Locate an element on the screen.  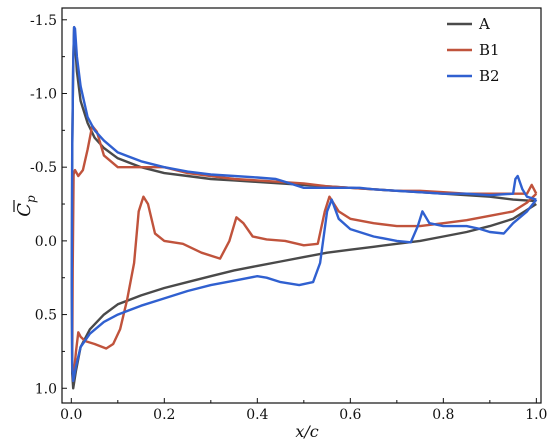
y-axis-title: Cp is located at coordinates (25, 206).